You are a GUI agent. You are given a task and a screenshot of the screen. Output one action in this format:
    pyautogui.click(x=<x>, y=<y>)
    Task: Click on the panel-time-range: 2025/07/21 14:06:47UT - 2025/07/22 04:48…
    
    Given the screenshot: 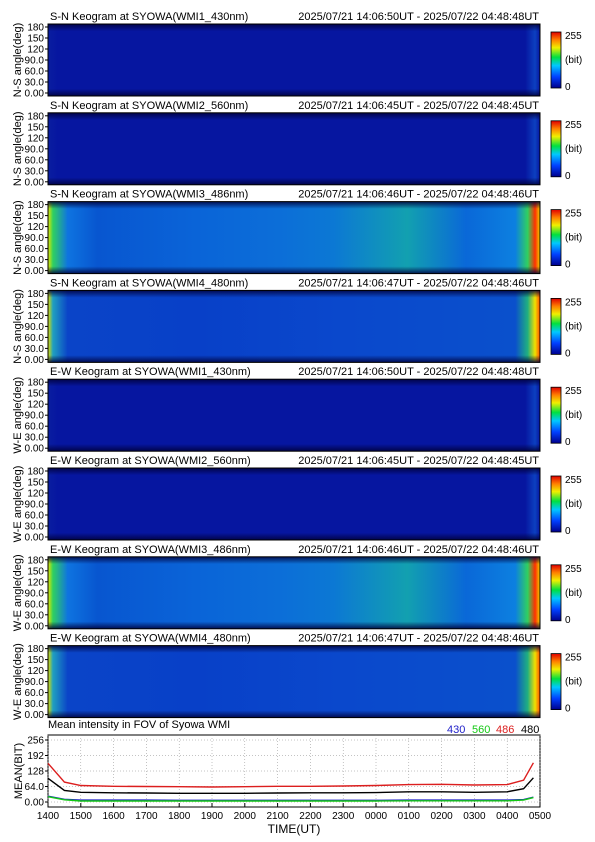 What is the action you would take?
    pyautogui.click(x=418, y=639)
    